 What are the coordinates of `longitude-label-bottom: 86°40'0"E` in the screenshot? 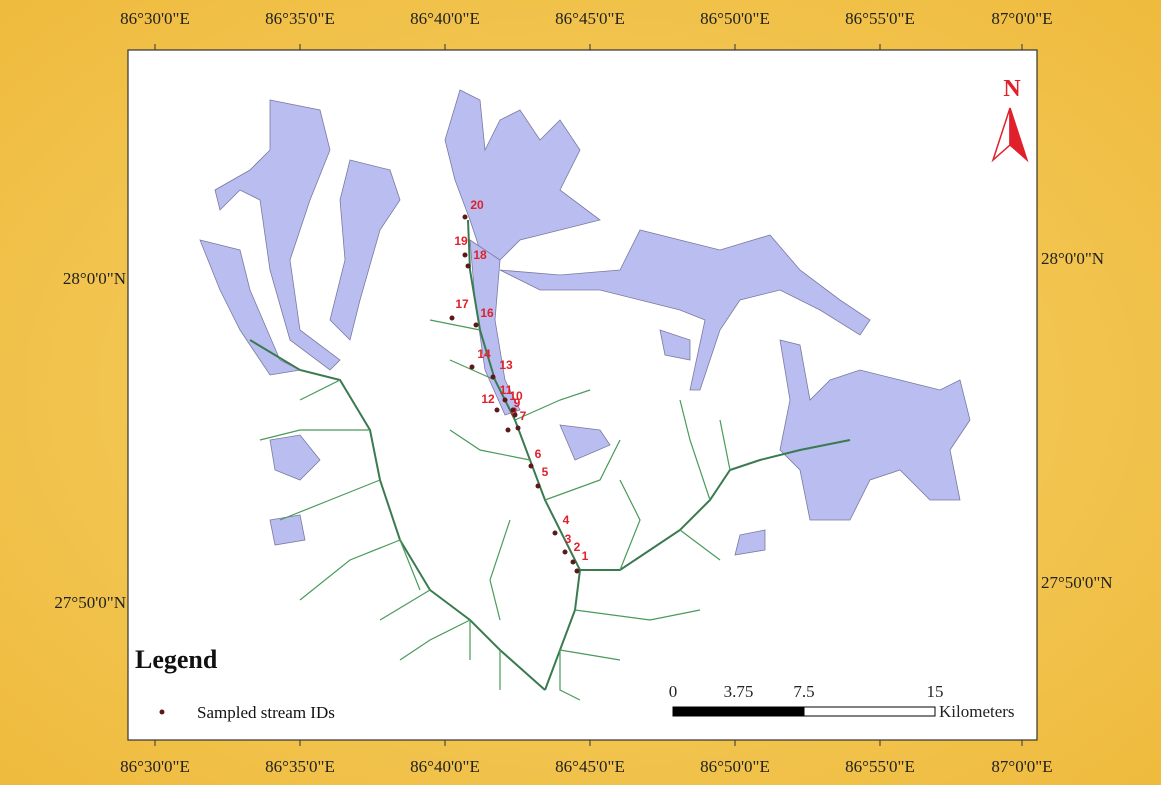 It's located at (445, 766).